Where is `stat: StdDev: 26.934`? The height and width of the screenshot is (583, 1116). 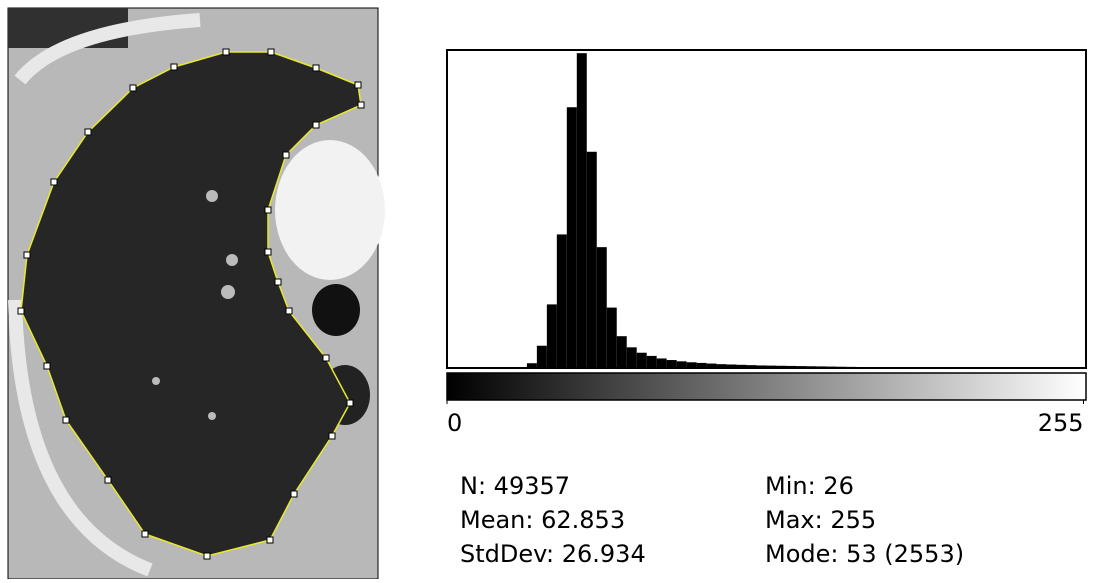 stat: StdDev: 26.934 is located at coordinates (553, 554).